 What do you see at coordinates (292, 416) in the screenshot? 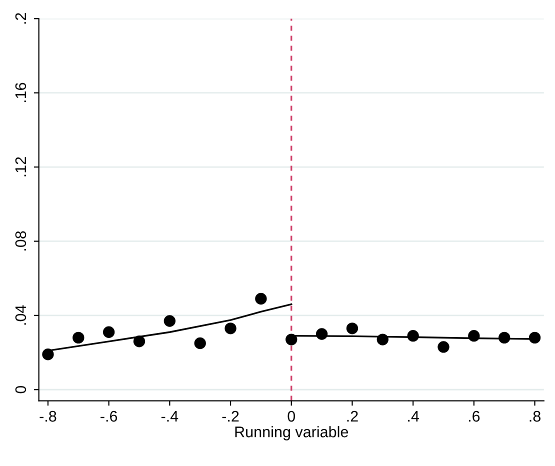
I see `x-tick-label: 0` at bounding box center [292, 416].